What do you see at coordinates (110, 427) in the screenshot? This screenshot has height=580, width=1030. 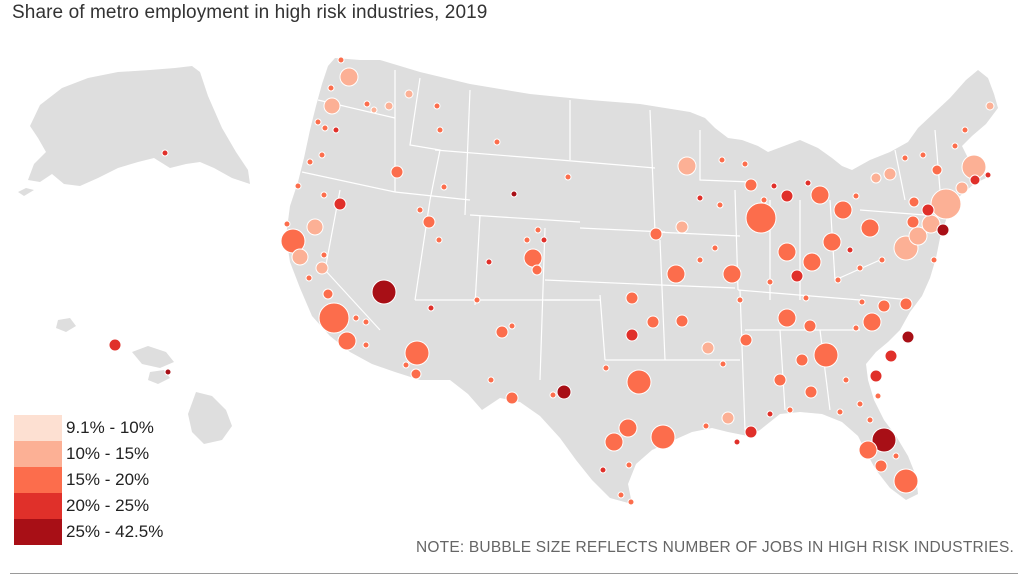 I see `legend-label: 9.1% - 10%` at bounding box center [110, 427].